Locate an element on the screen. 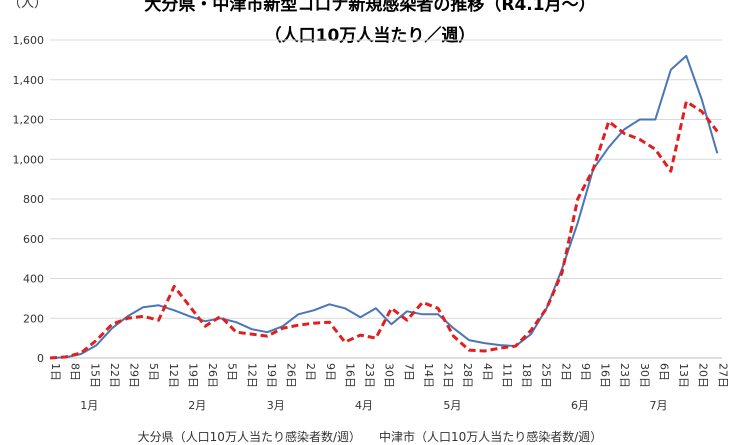 The height and width of the screenshot is (445, 740). x-tick-label: 15日 is located at coordinates (94, 375).